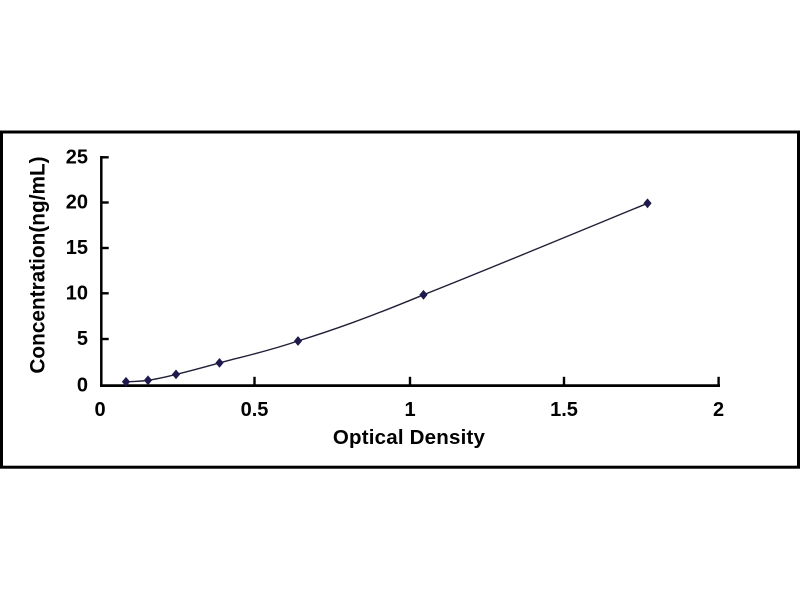  What do you see at coordinates (77, 157) in the screenshot?
I see `svg-text: 25` at bounding box center [77, 157].